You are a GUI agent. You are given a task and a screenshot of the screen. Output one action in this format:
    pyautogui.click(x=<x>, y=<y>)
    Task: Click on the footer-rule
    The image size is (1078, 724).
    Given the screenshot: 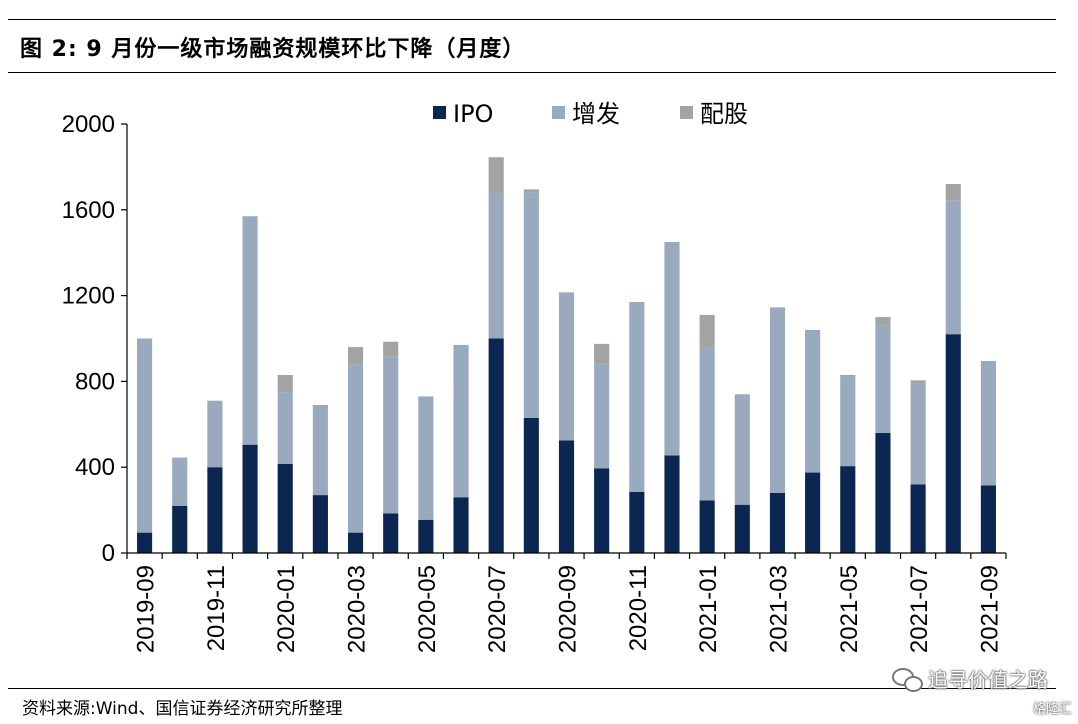 What is the action you would take?
    pyautogui.click(x=532, y=688)
    